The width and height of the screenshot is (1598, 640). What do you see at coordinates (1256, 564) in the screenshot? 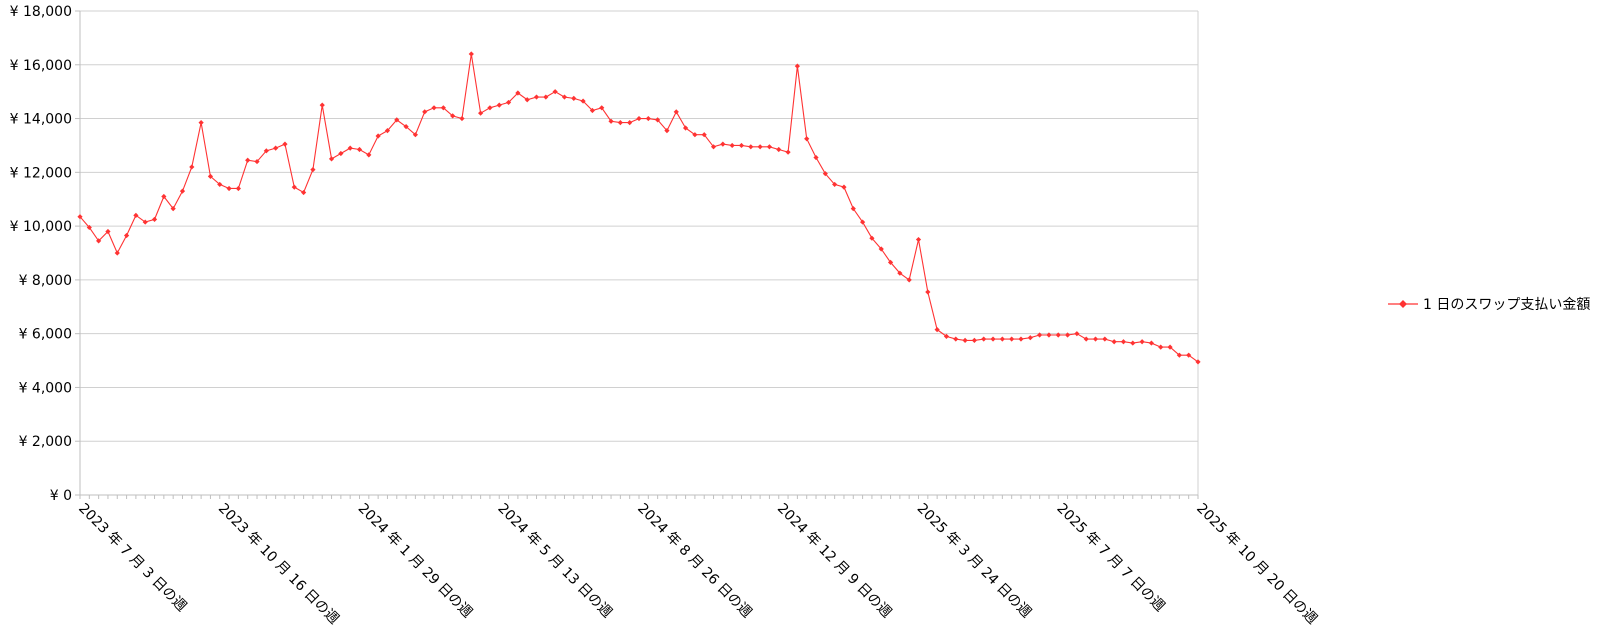
I see `x-tick-label: 2025 年 10 月 20 日の週` at bounding box center [1256, 564].